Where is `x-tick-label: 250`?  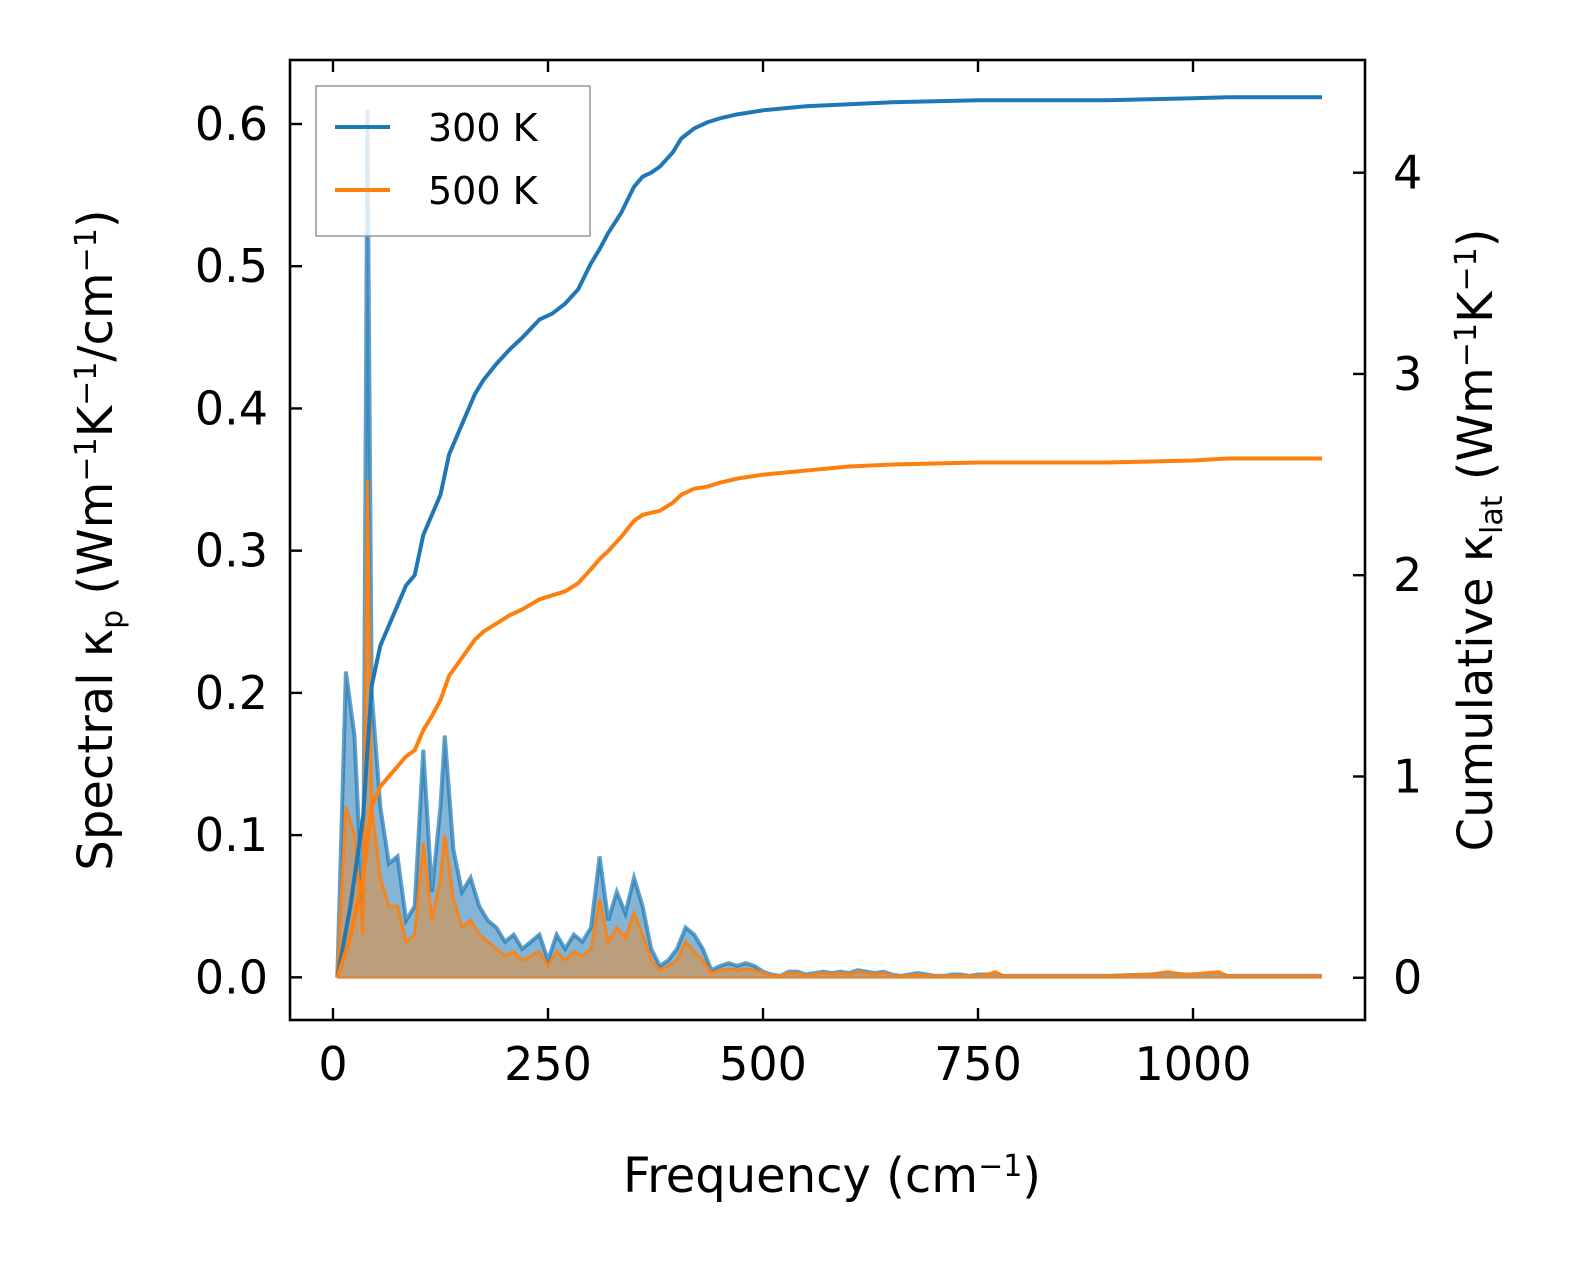
x-tick-label: 250 is located at coordinates (548, 1064).